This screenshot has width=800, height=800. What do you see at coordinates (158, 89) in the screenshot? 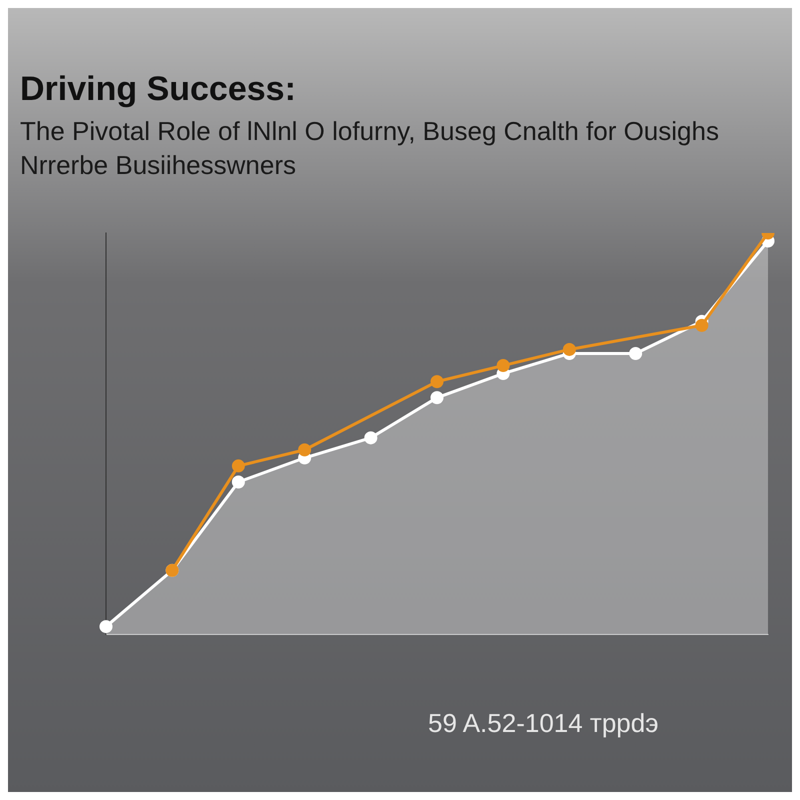
I see `chart-title: Driving Success:` at bounding box center [158, 89].